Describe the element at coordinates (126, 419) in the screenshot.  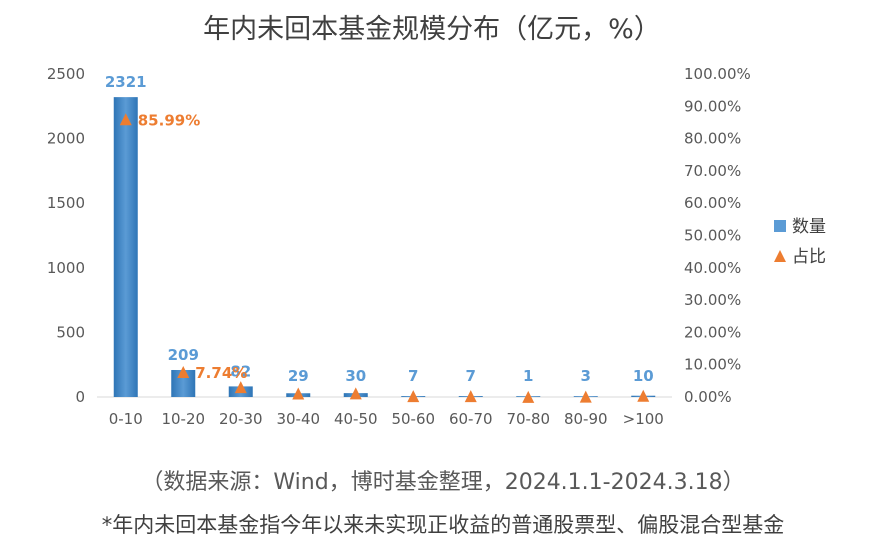
I see `x-axis-tick: 0-10` at that location.